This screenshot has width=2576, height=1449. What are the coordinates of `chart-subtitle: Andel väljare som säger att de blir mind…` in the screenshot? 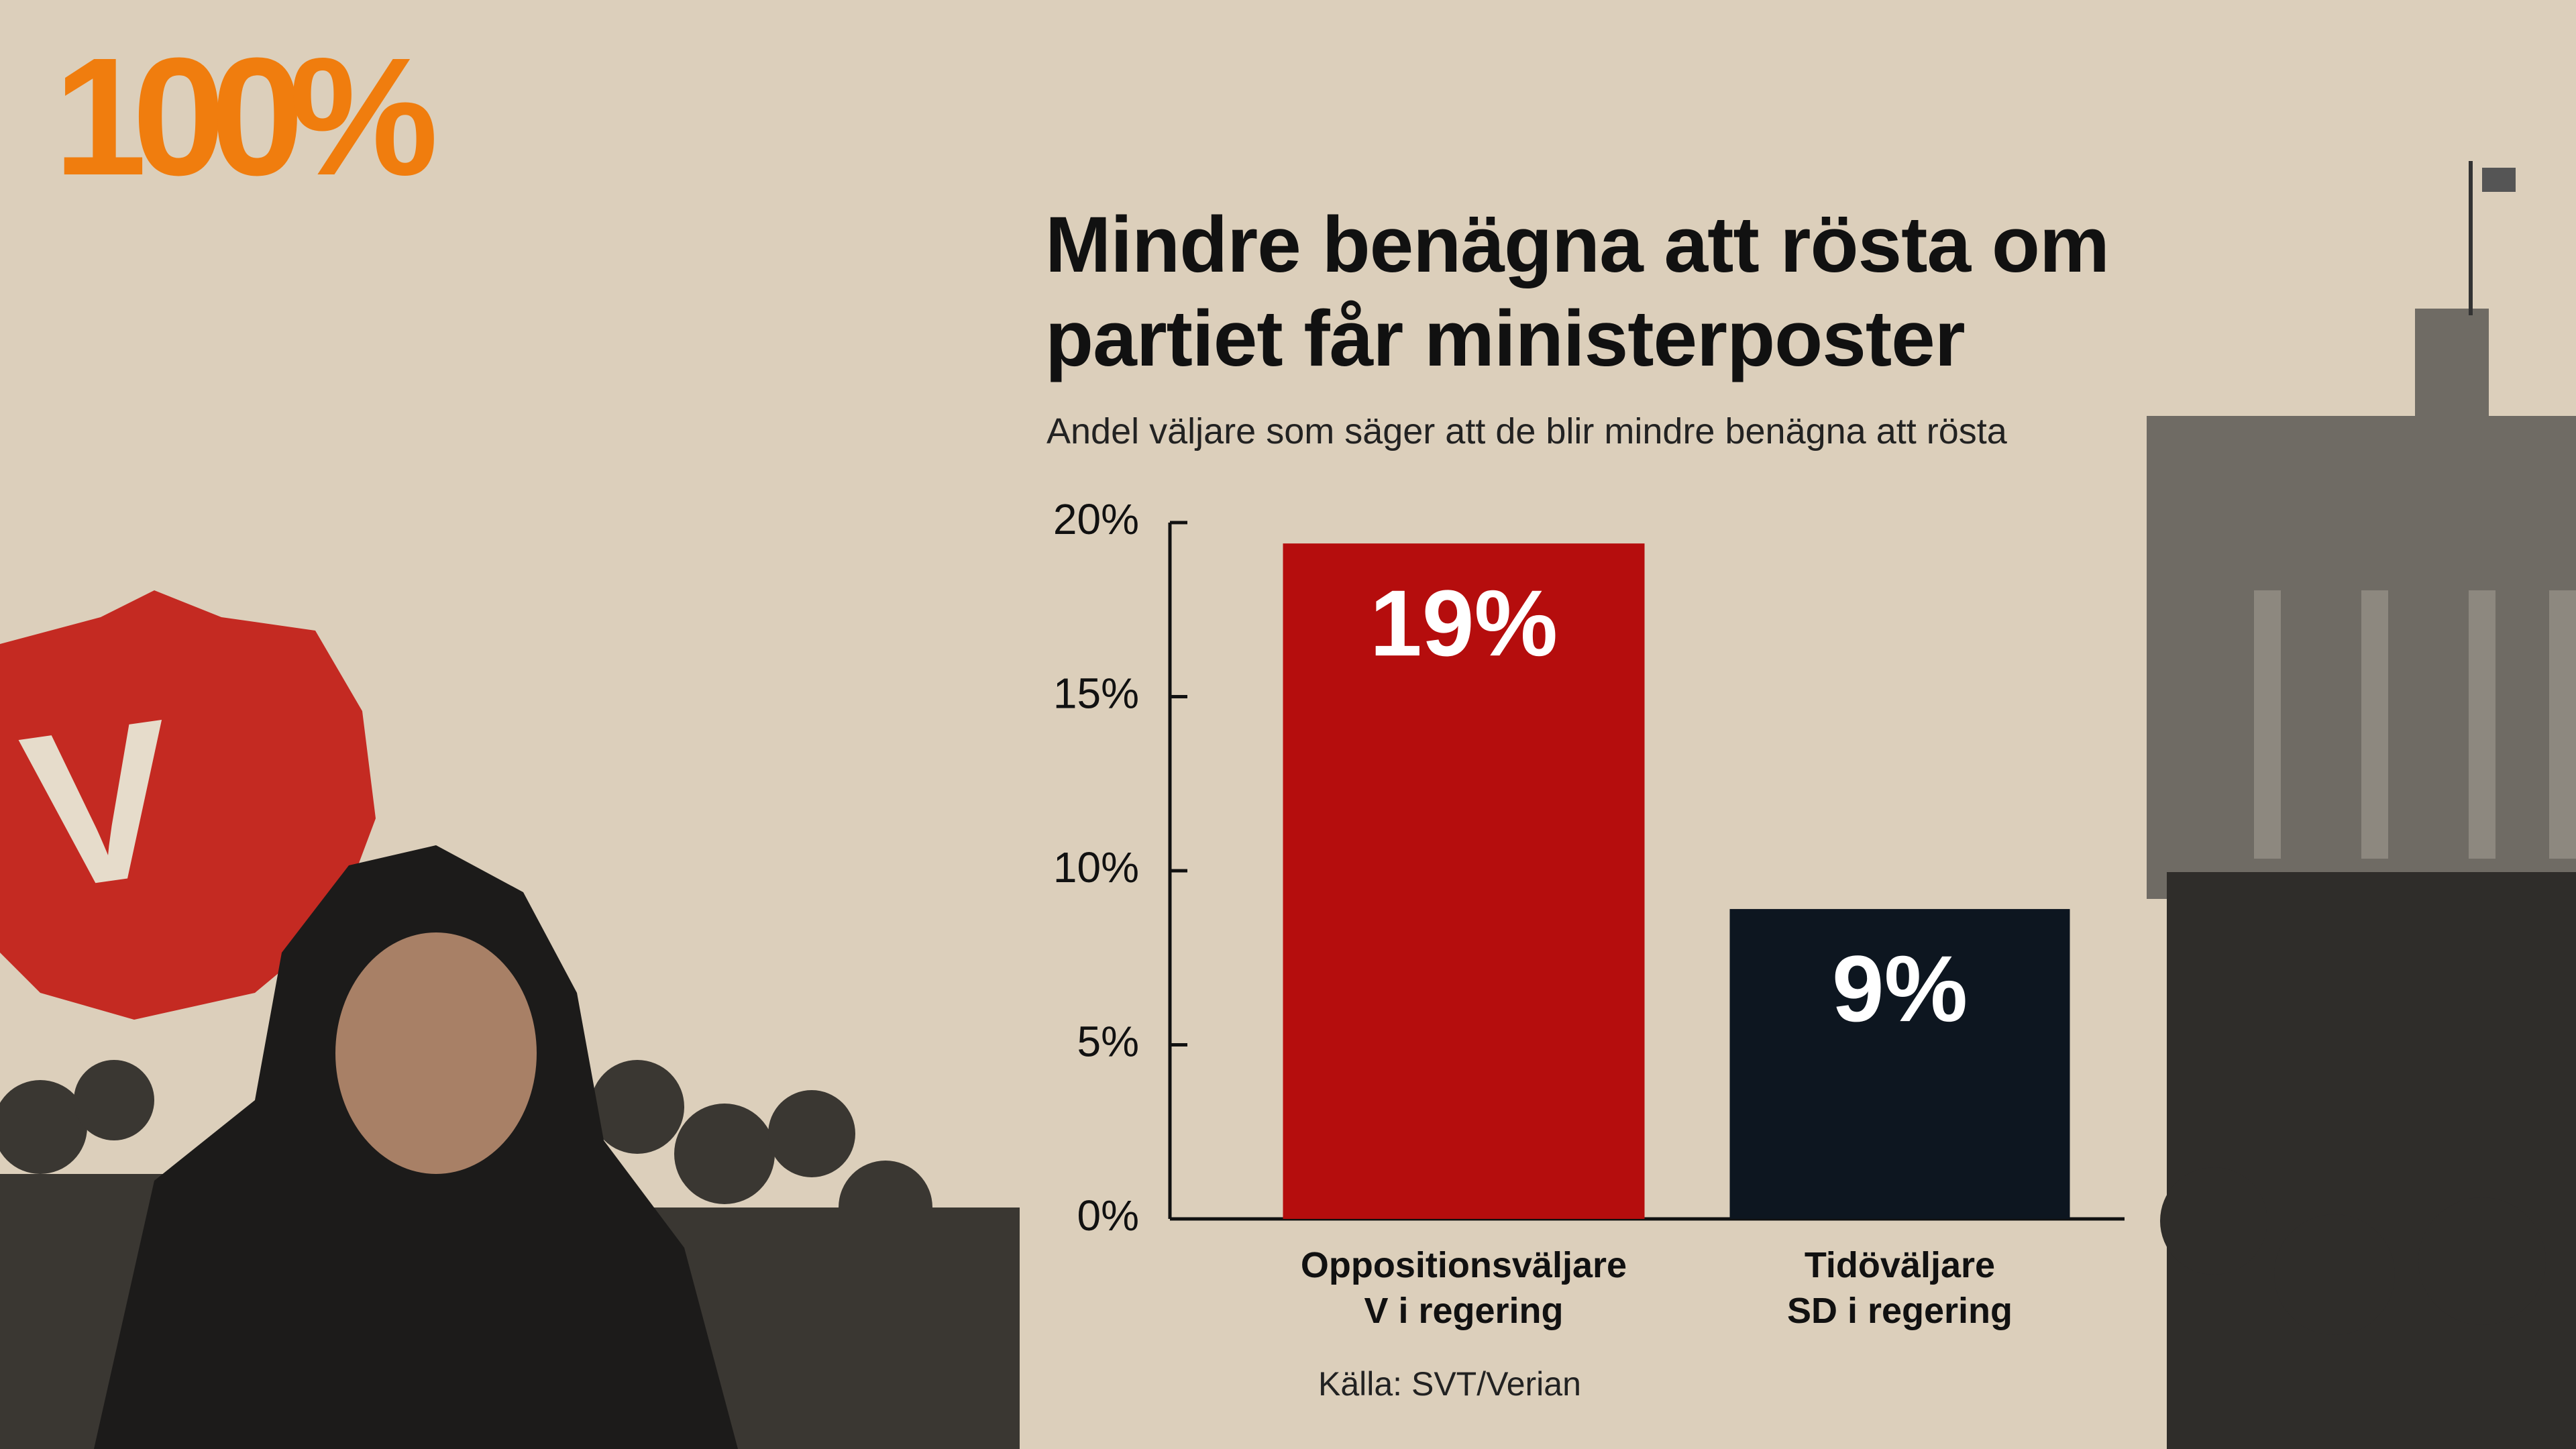 It's located at (1526, 431).